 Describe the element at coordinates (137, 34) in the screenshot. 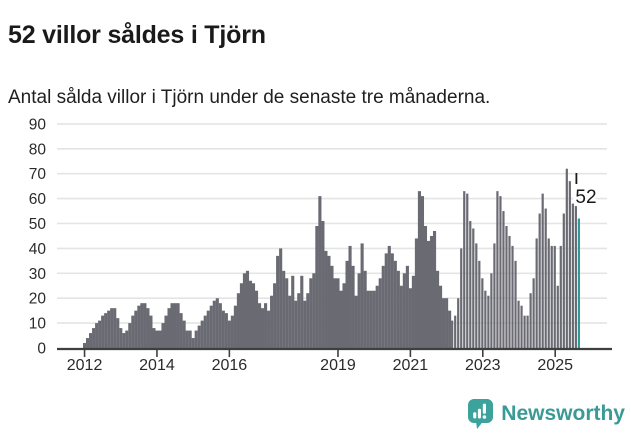

I see `page-title: 52 villor såldes i Tjörn` at that location.